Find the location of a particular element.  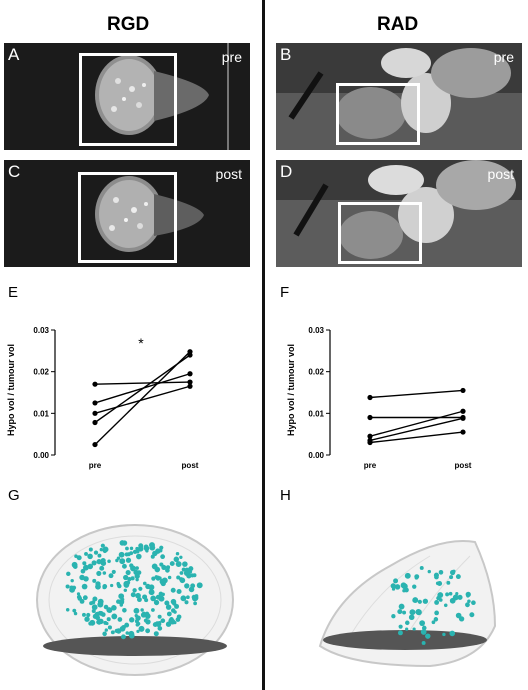

e-y-tick-label: 0.01 is located at coordinates (41, 413).